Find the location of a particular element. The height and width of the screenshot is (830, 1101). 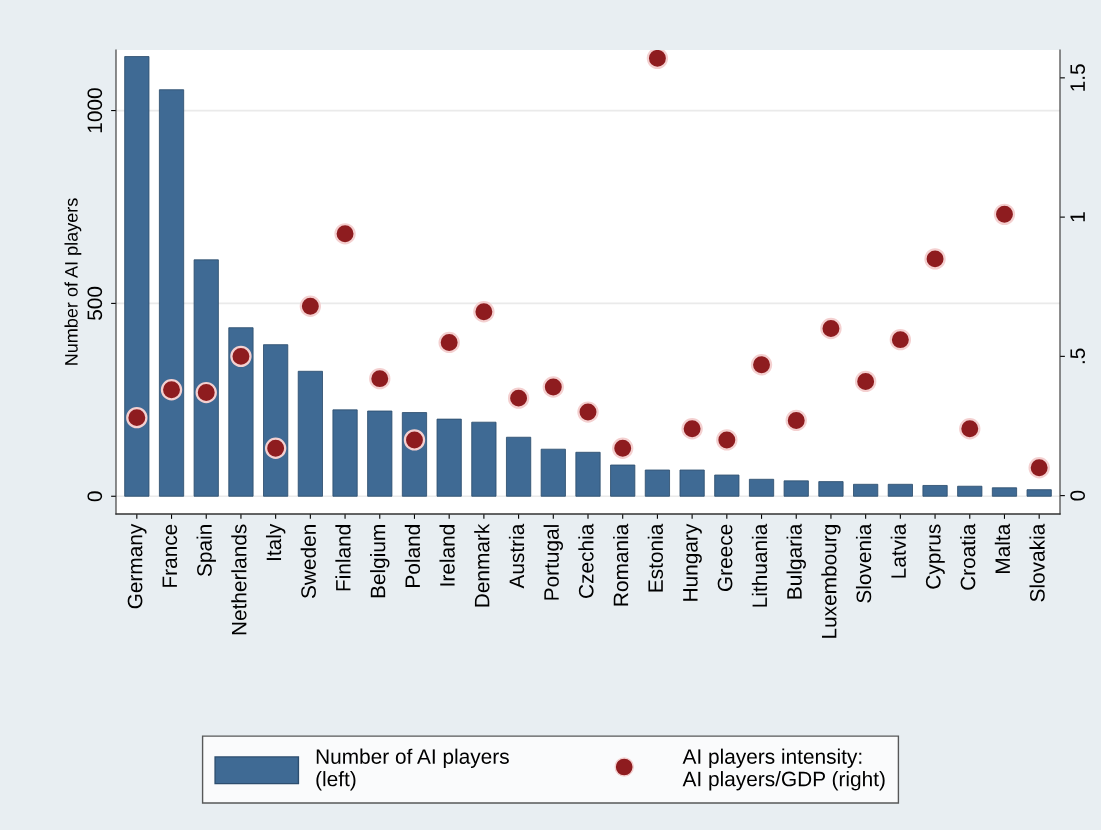

x-tick-label: Poland is located at coordinates (412, 556).